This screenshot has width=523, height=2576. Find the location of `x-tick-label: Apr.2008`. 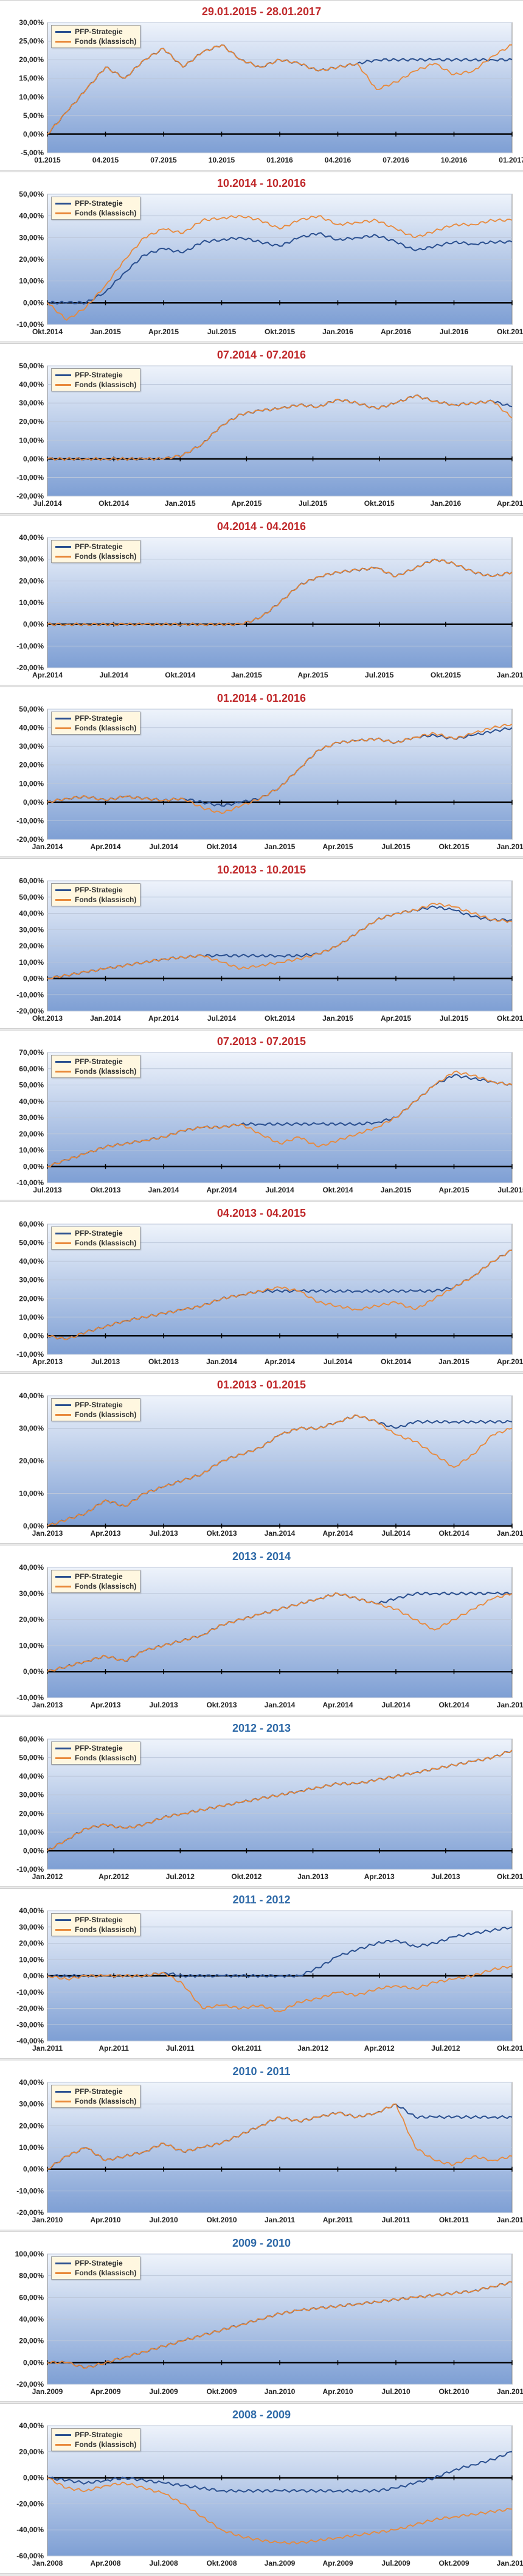

x-tick-label: Apr.2008 is located at coordinates (105, 2563).